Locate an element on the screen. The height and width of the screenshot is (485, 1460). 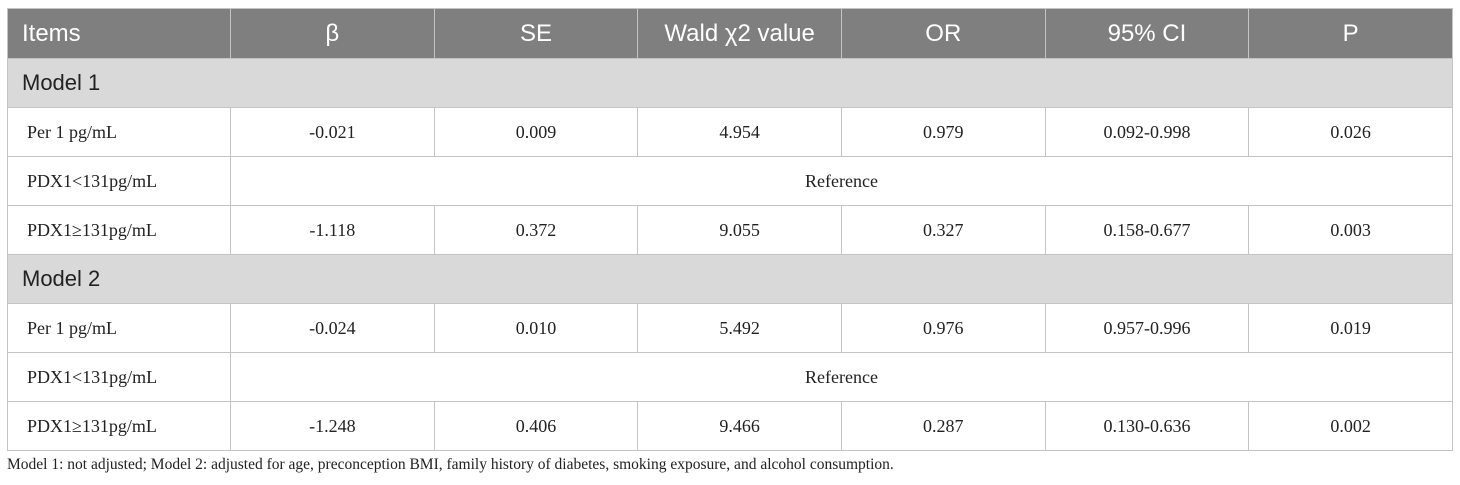
header-row: Items β SE Wald χ2 value OR 95% CI P is located at coordinates (730, 33).